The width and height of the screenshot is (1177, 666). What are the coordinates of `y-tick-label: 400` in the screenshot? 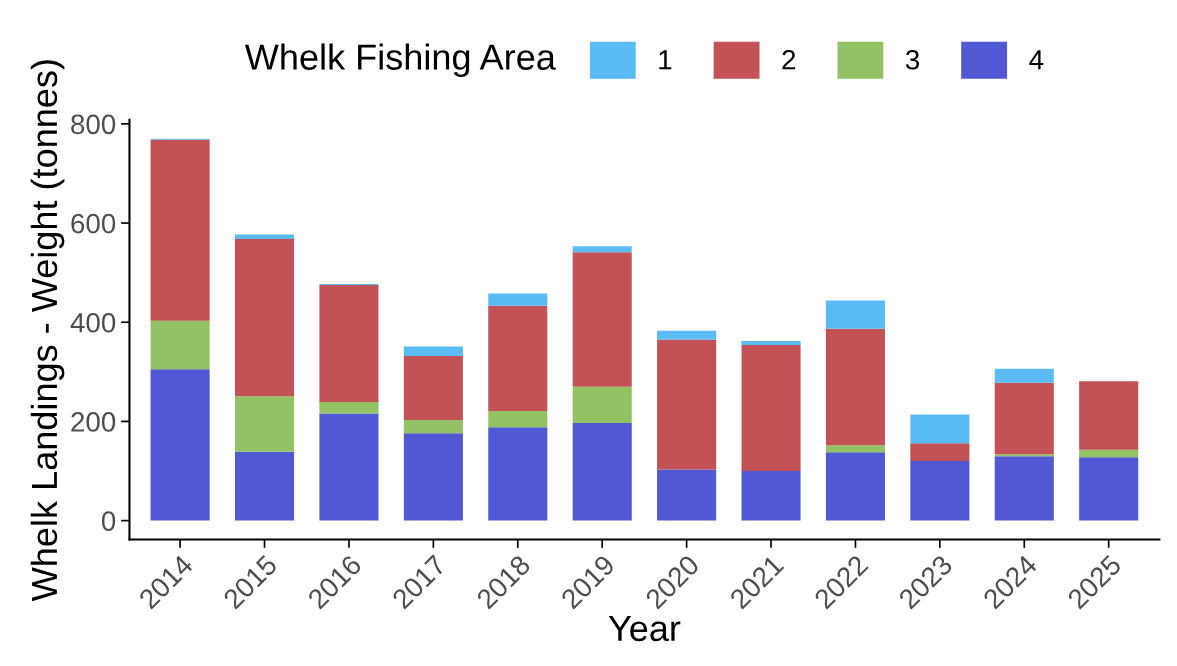 It's located at (93, 322).